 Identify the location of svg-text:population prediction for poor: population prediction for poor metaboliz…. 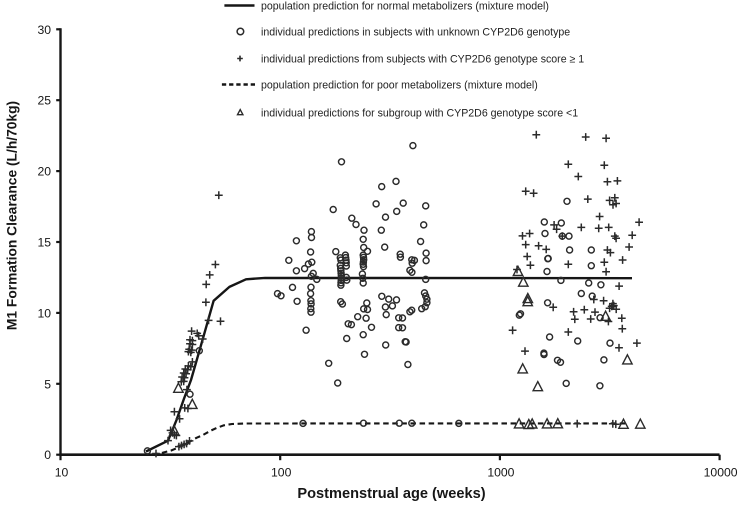
(399, 86).